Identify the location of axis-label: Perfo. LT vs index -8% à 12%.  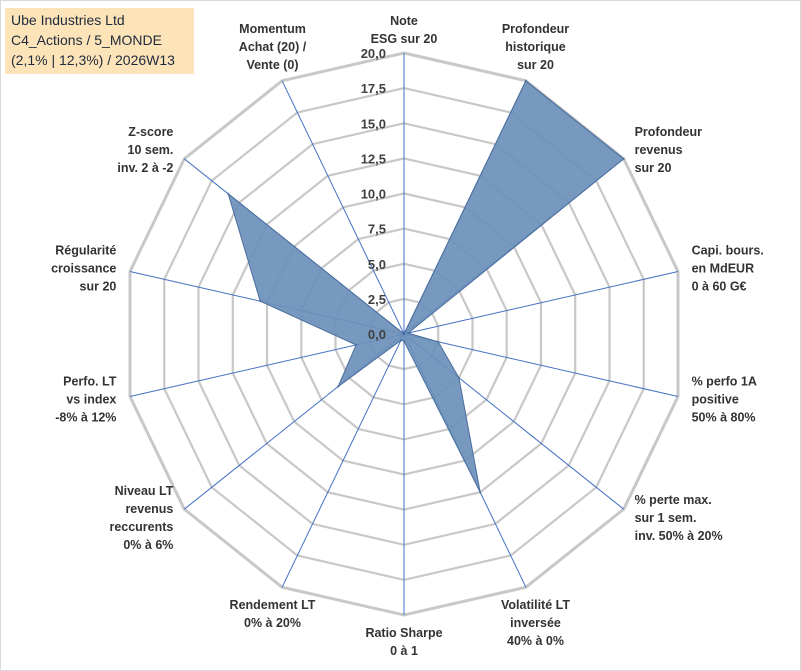
(86, 400).